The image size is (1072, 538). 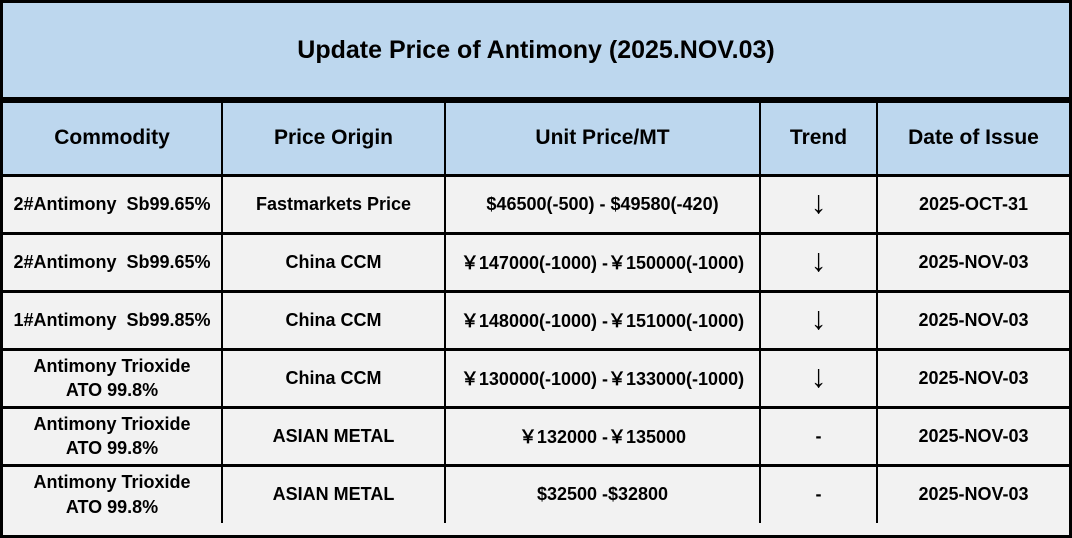 What do you see at coordinates (972, 140) in the screenshot?
I see `column-header-date: Date of Issue` at bounding box center [972, 140].